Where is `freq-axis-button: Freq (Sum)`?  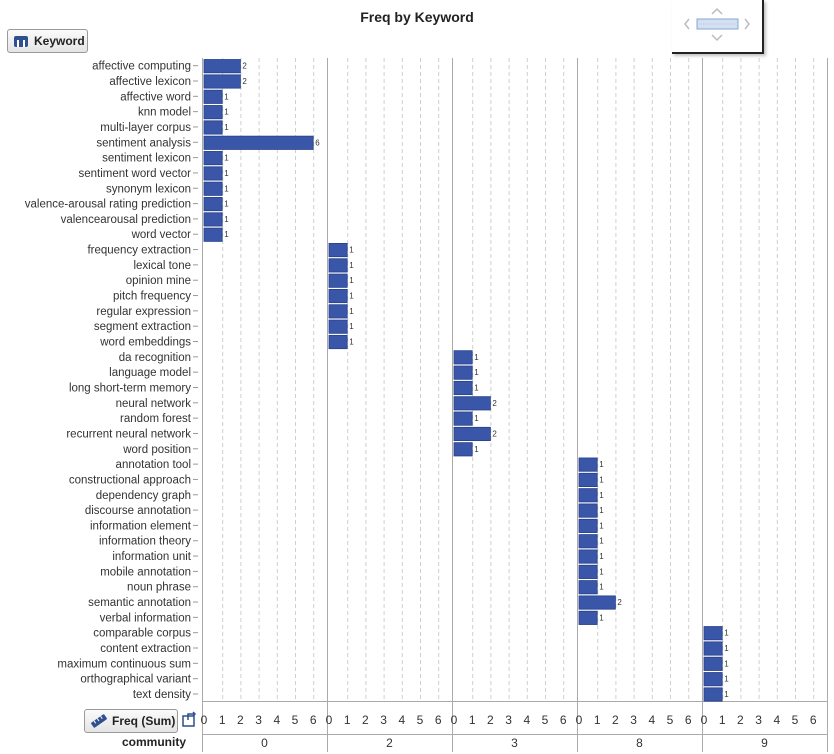 freq-axis-button: Freq (Sum) is located at coordinates (131, 721).